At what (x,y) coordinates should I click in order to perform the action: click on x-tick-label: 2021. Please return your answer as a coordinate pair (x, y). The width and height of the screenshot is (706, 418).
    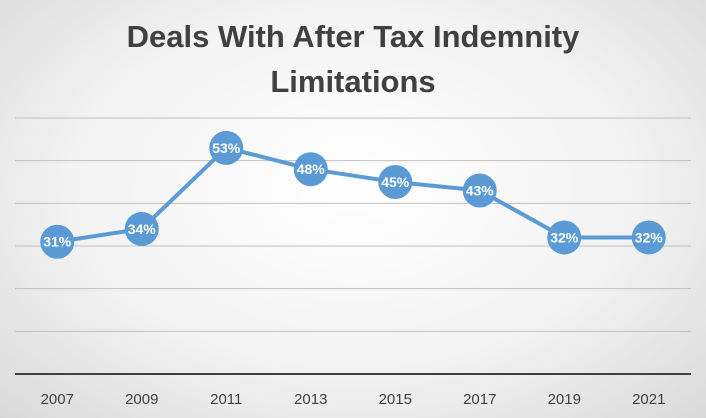
    Looking at the image, I should click on (648, 399).